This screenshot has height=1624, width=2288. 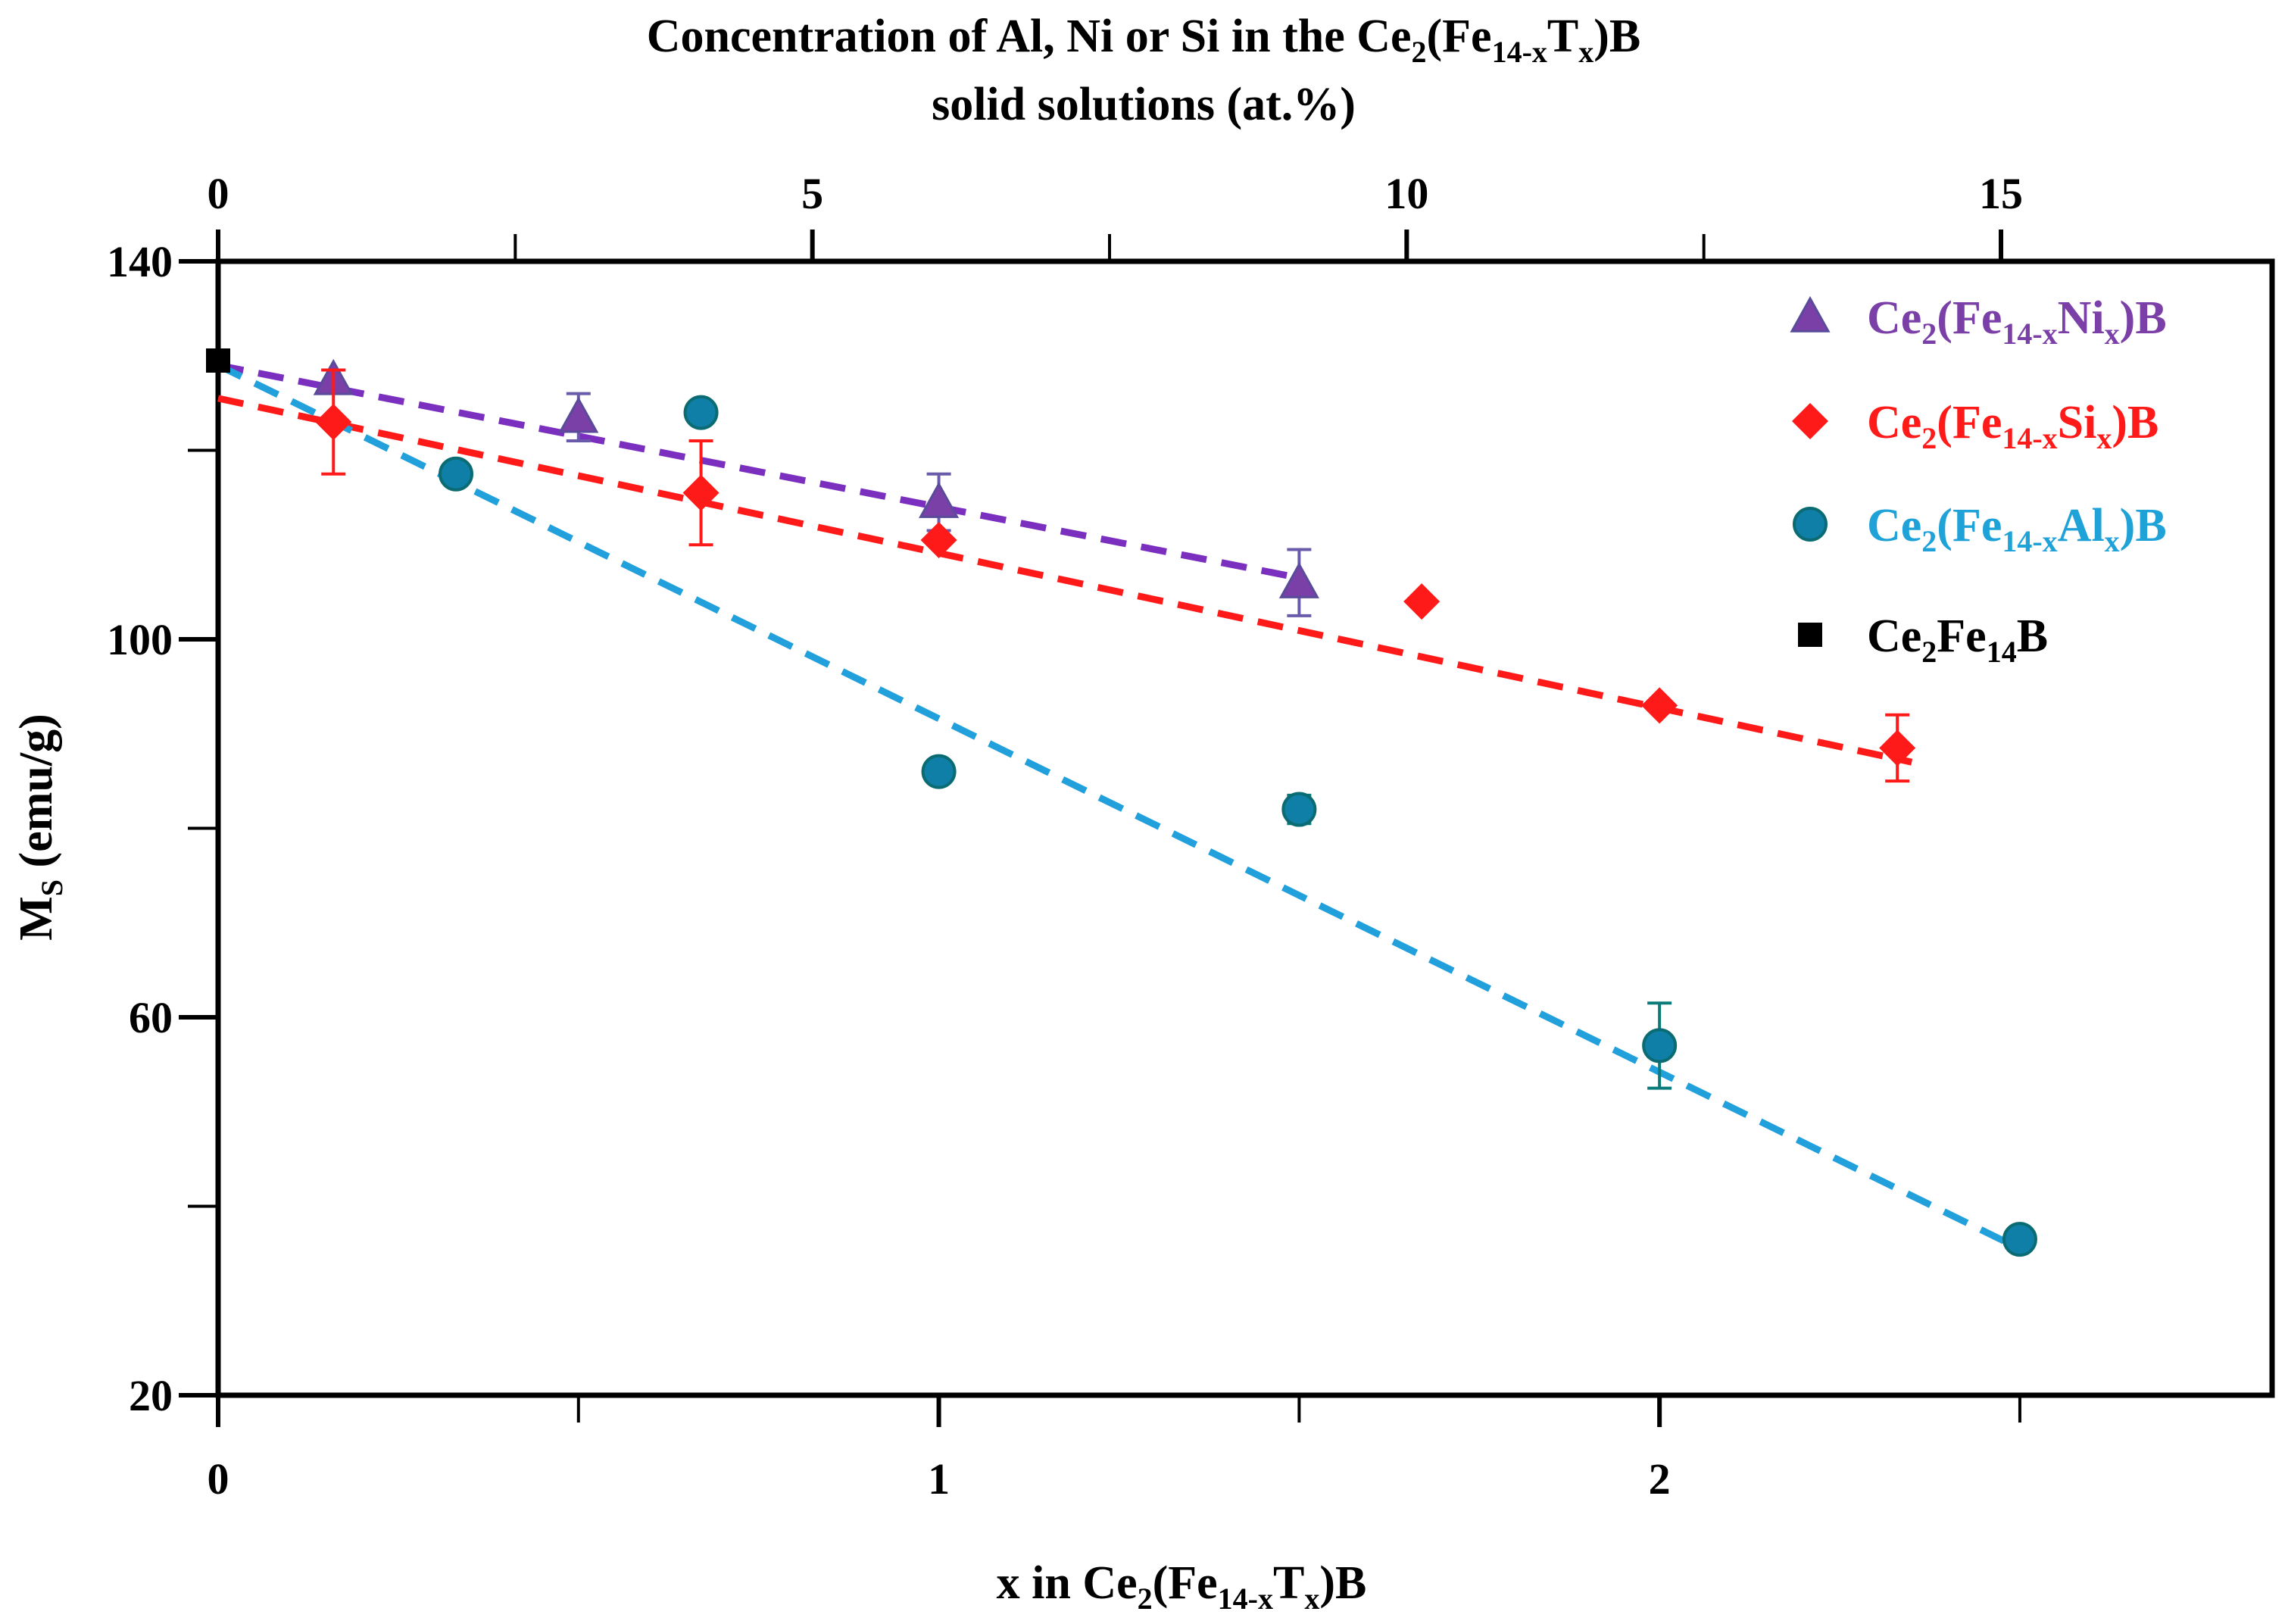 What do you see at coordinates (151, 1395) in the screenshot?
I see `y-tick-label: 20` at bounding box center [151, 1395].